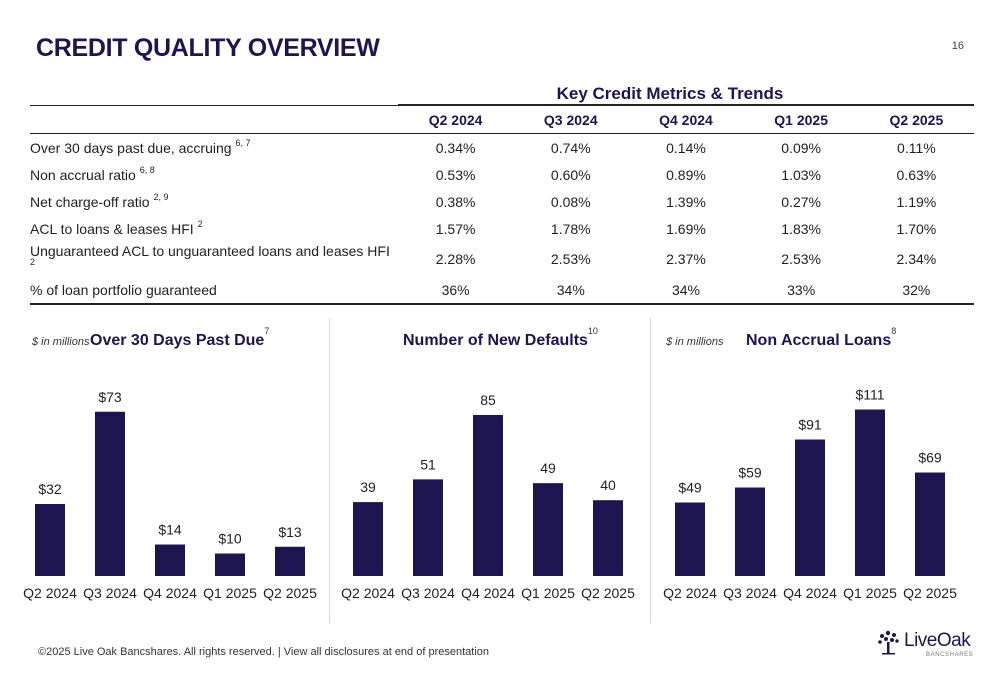 This screenshot has width=1000, height=685. What do you see at coordinates (801, 228) in the screenshot?
I see `table-cell: 1.83%` at bounding box center [801, 228].